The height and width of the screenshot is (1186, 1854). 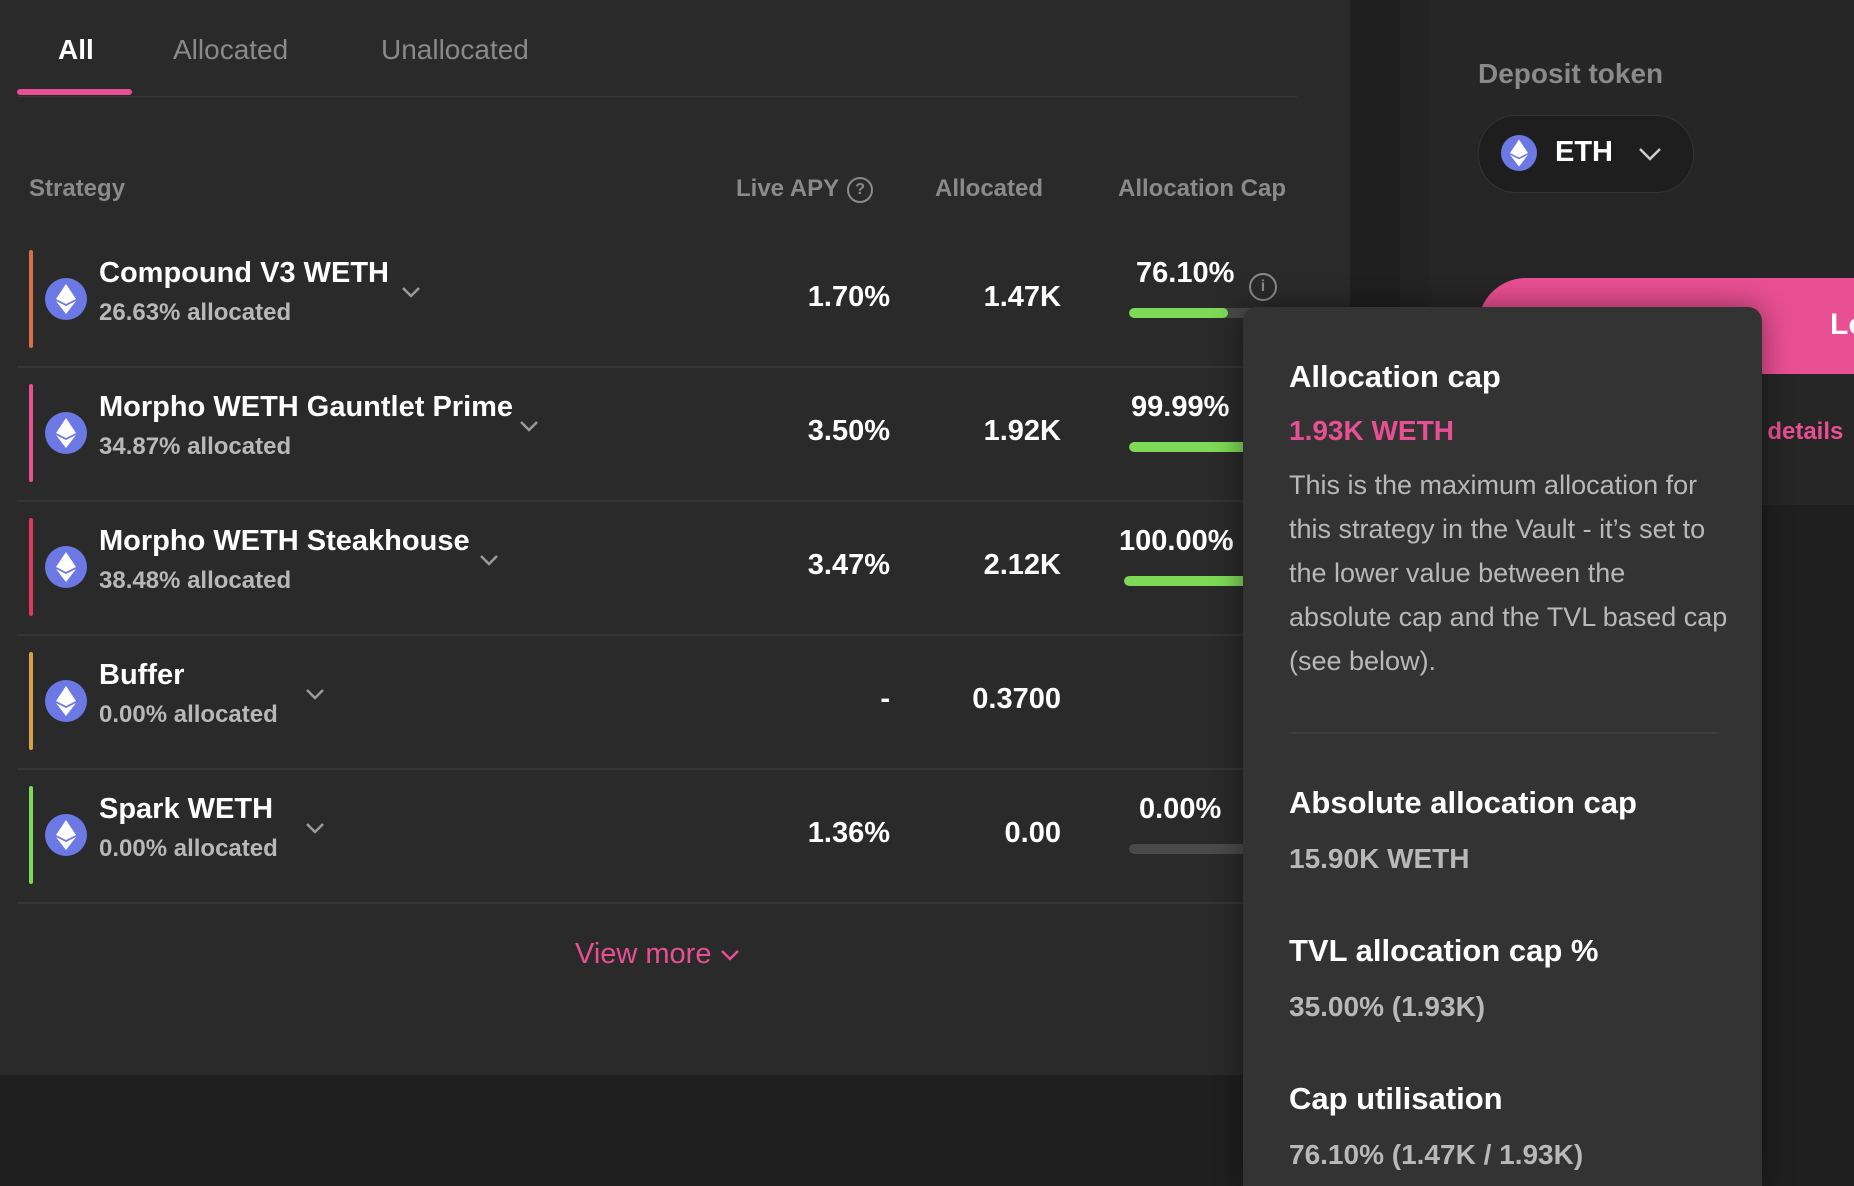 I want to click on cap-utilisation-title: Cap utilisation, so click(x=1396, y=1098).